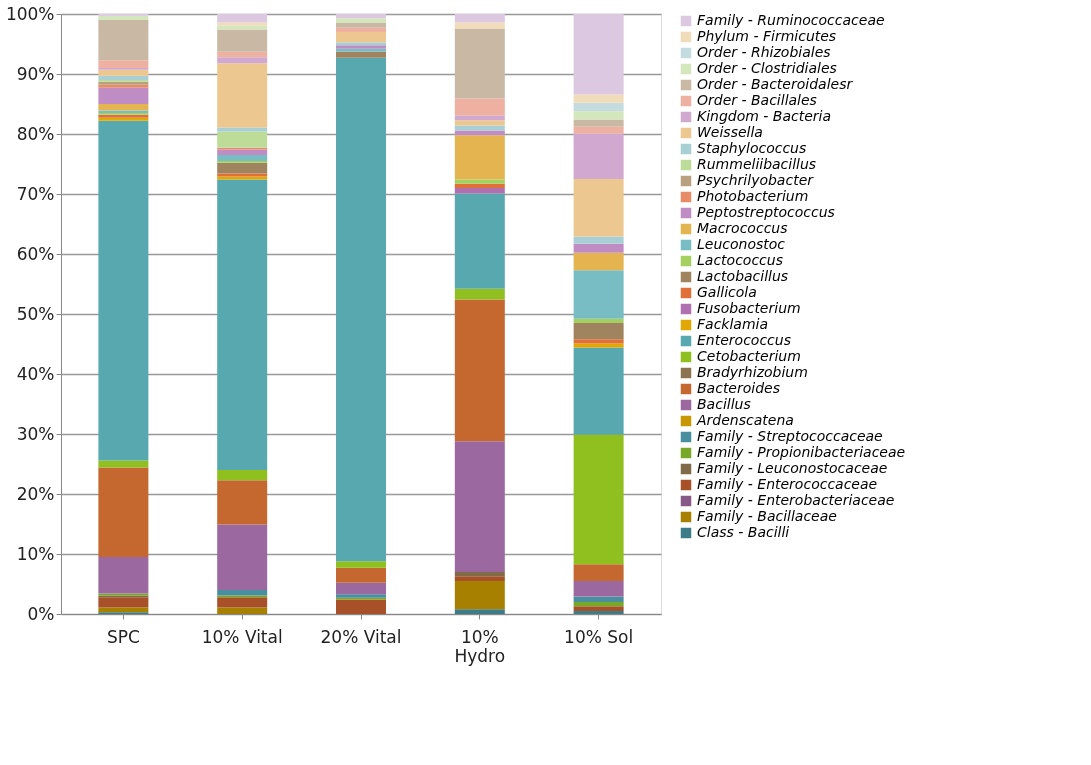 The height and width of the screenshot is (765, 1091). Describe the element at coordinates (745, 420) in the screenshot. I see `legend-label: Ardenscatena` at that location.